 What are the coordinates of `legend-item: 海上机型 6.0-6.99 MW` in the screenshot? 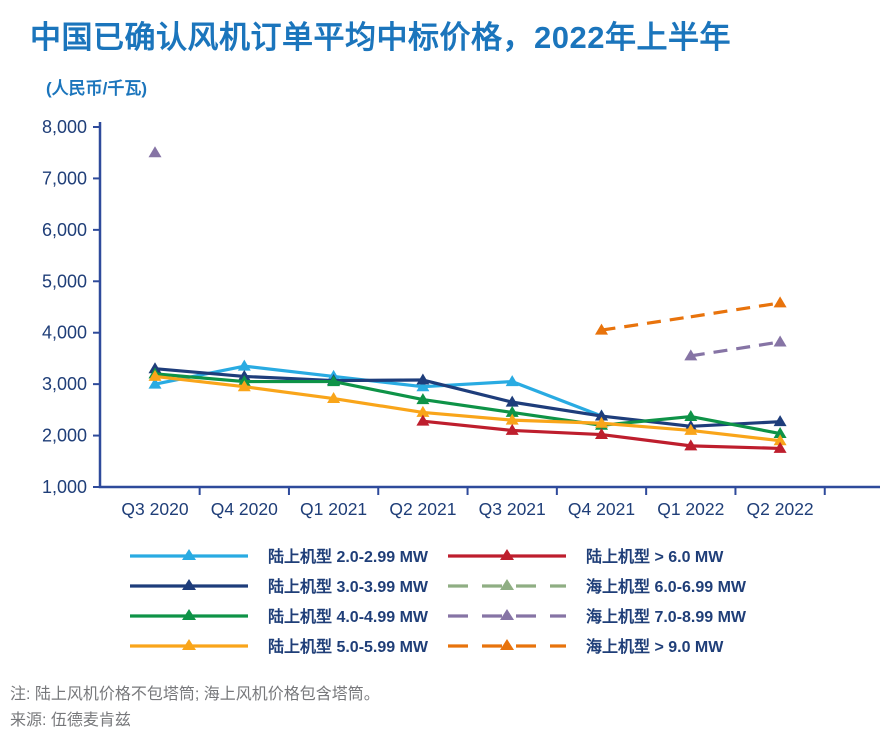 It's located at (611, 585).